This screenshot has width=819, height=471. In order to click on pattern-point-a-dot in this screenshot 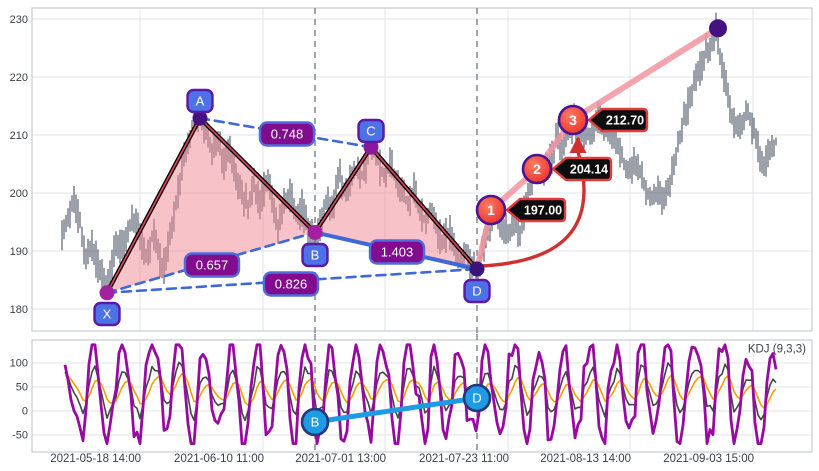, I will do `click(200, 118)`.